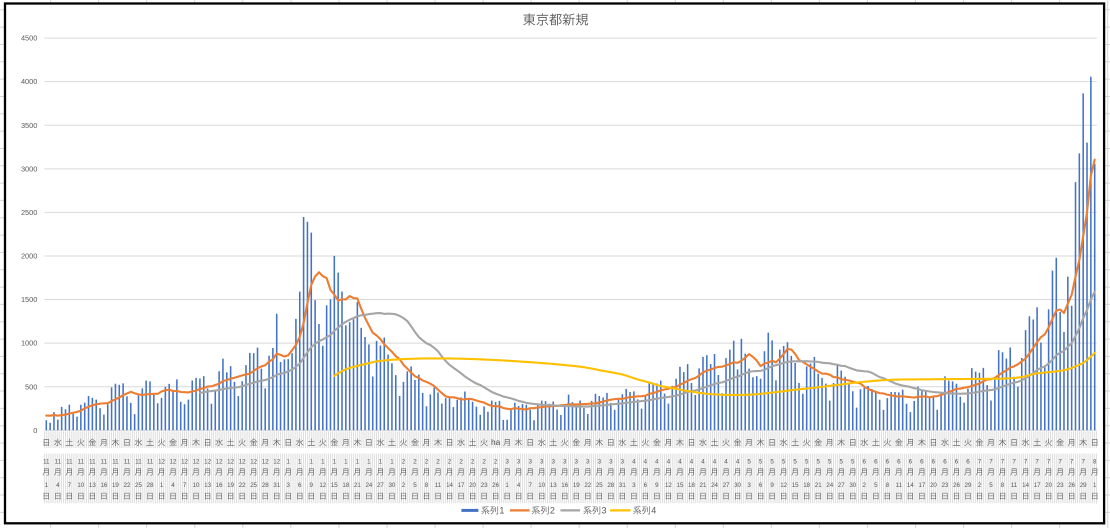 This screenshot has height=528, width=1110. What do you see at coordinates (1083, 485) in the screenshot?
I see `svg-text: 29` at bounding box center [1083, 485].